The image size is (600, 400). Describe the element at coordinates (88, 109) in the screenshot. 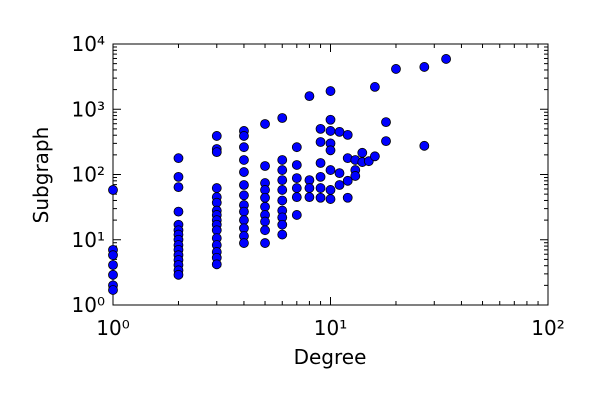

I see `y-tick-label: 10³` at that location.